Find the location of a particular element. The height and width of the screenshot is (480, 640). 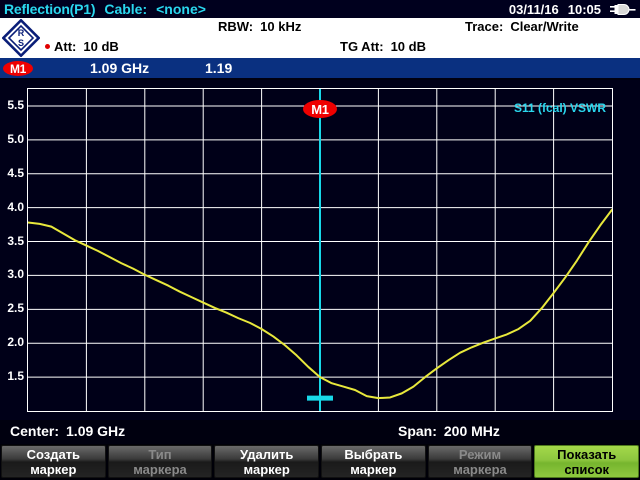

center-frequency-readout: Center: 1.09 GHz is located at coordinates (67, 431).